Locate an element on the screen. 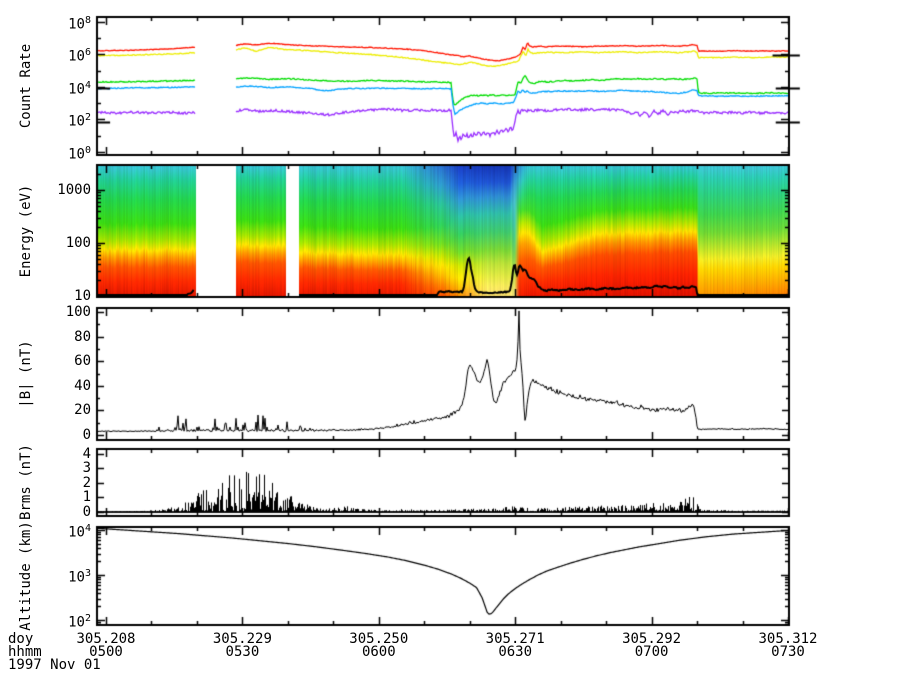  xtick-doy-label: 305.312 is located at coordinates (788, 639).